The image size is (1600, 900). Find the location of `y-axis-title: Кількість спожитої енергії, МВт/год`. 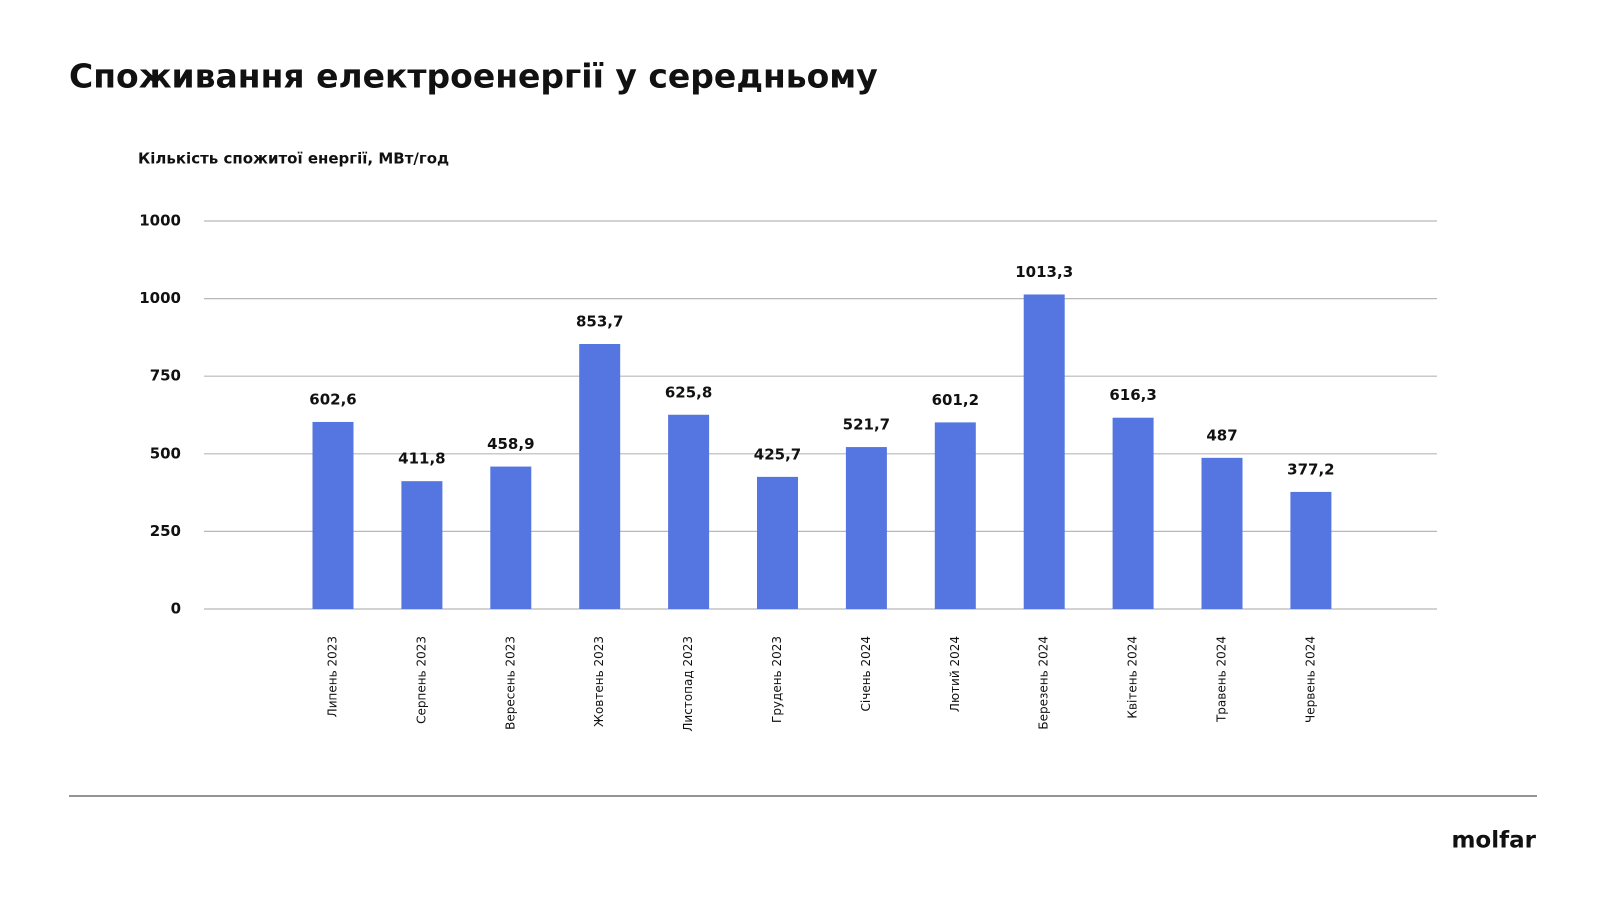

y-axis-title: Кількість спожитої енергії, МВт/год is located at coordinates (293, 159).